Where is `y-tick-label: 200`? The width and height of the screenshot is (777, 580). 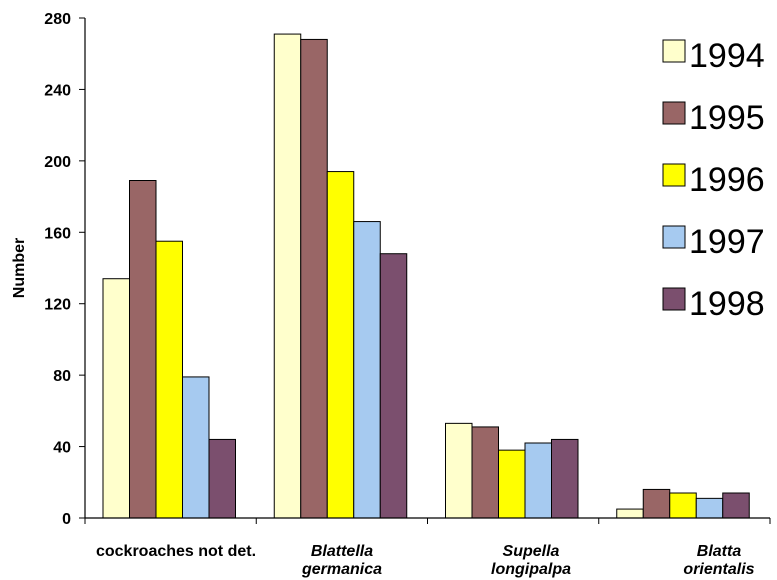
y-tick-label: 200 is located at coordinates (57, 162).